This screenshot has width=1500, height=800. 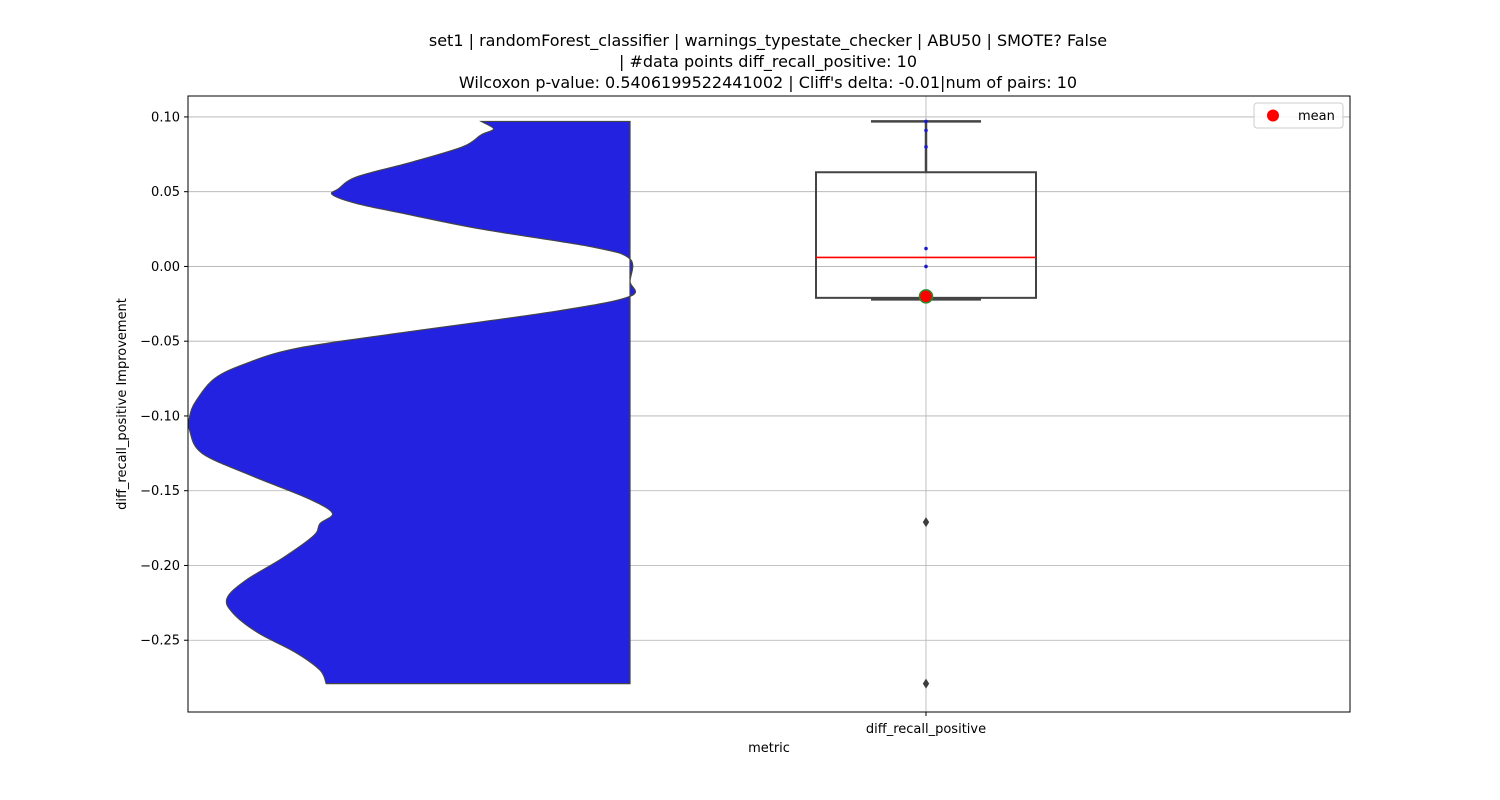 What do you see at coordinates (1316, 116) in the screenshot?
I see `legend-label-mean: mean` at bounding box center [1316, 116].